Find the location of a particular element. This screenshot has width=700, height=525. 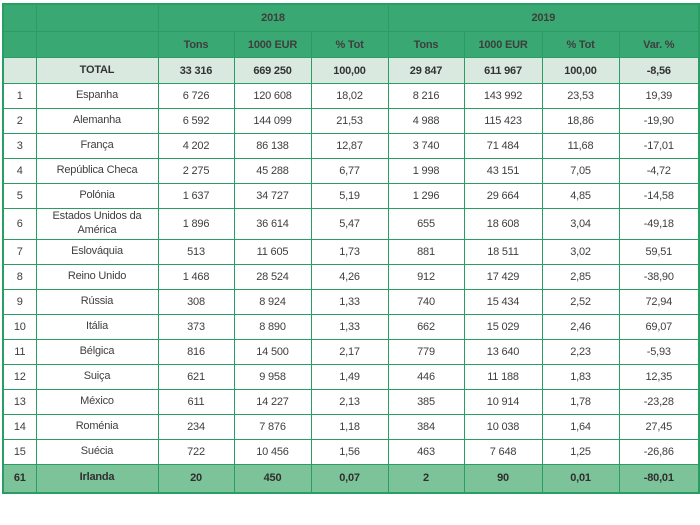

value-cell: 384 is located at coordinates (426, 426).